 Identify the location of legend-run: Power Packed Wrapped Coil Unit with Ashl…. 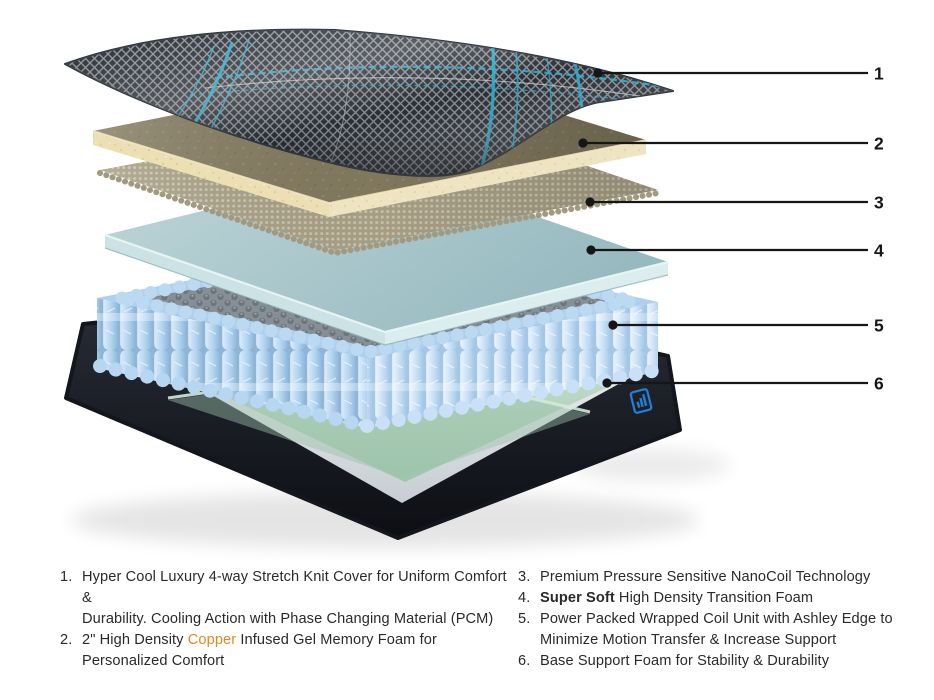
(716, 619).